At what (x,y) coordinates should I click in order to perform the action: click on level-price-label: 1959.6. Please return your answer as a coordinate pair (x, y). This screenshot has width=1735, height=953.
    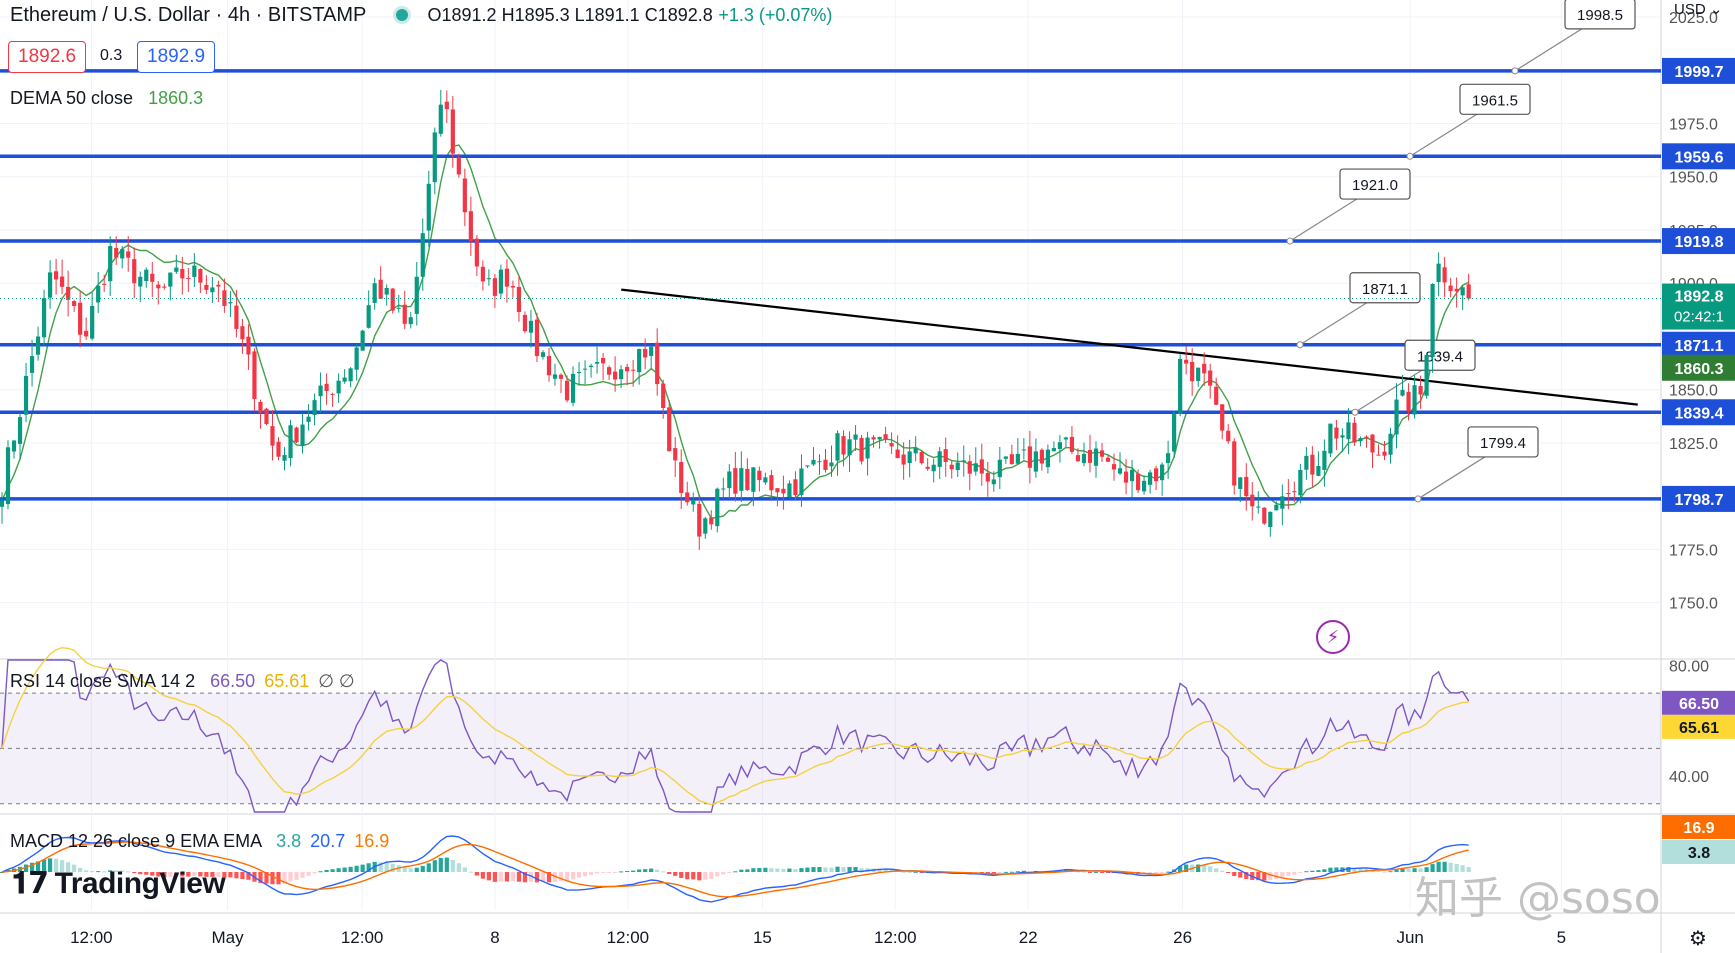
    Looking at the image, I should click on (1699, 157).